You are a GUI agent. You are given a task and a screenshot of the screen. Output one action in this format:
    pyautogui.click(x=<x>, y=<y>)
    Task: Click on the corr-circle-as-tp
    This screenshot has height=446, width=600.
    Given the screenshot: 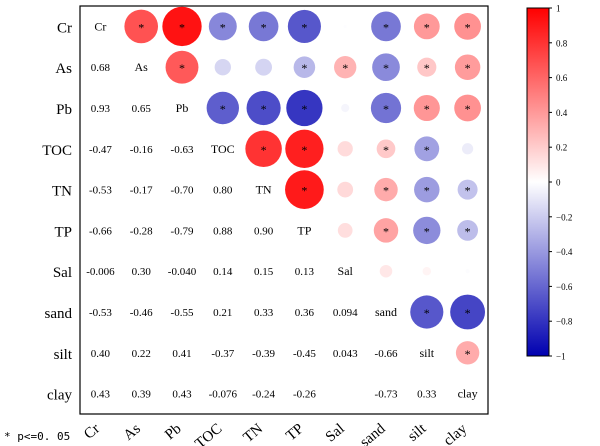 What is the action you would take?
    pyautogui.click(x=304, y=67)
    